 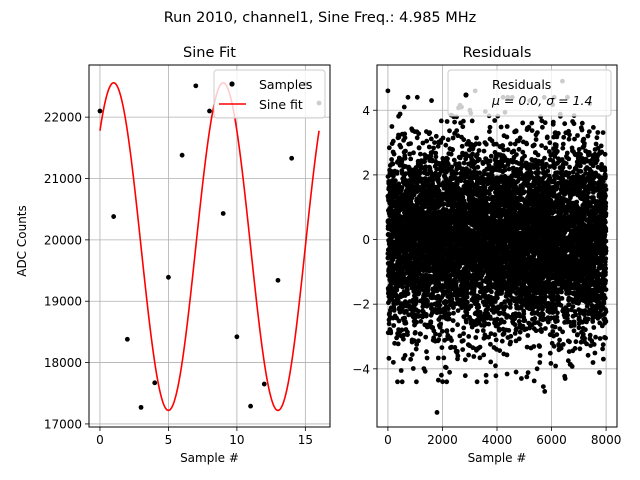 I want to click on y-tick-label: 17000, so click(x=63, y=424).